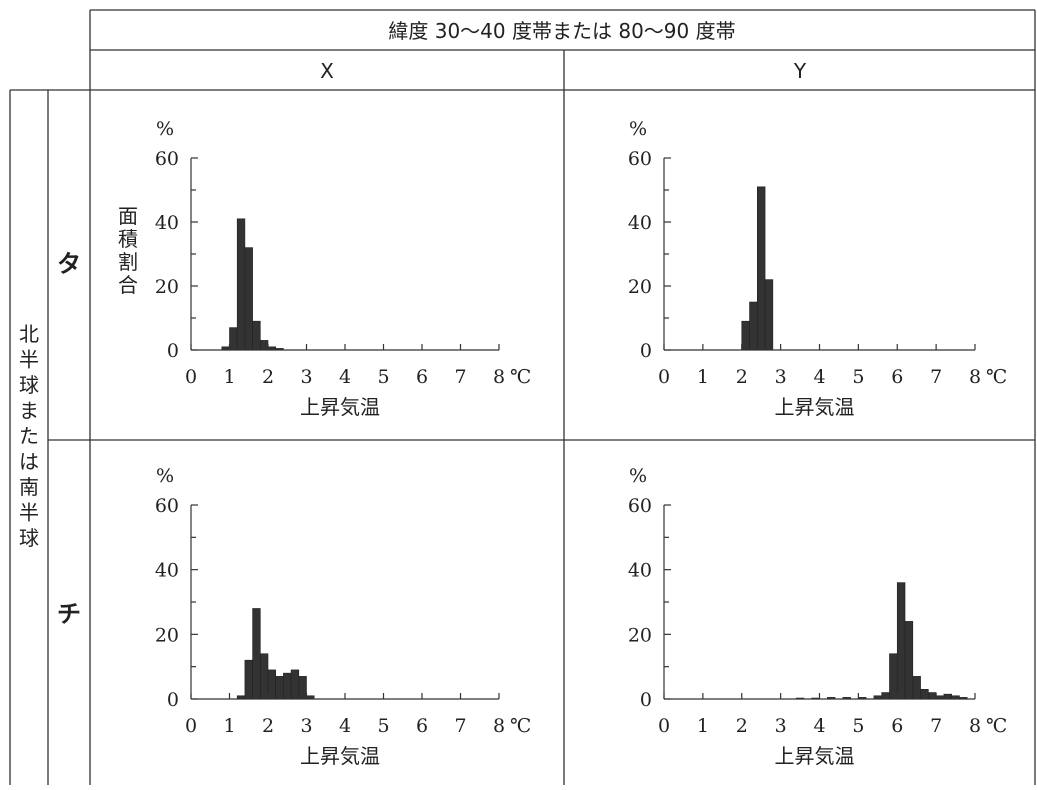  What do you see at coordinates (29, 513) in the screenshot?
I see `side-label-char: 半` at bounding box center [29, 513].